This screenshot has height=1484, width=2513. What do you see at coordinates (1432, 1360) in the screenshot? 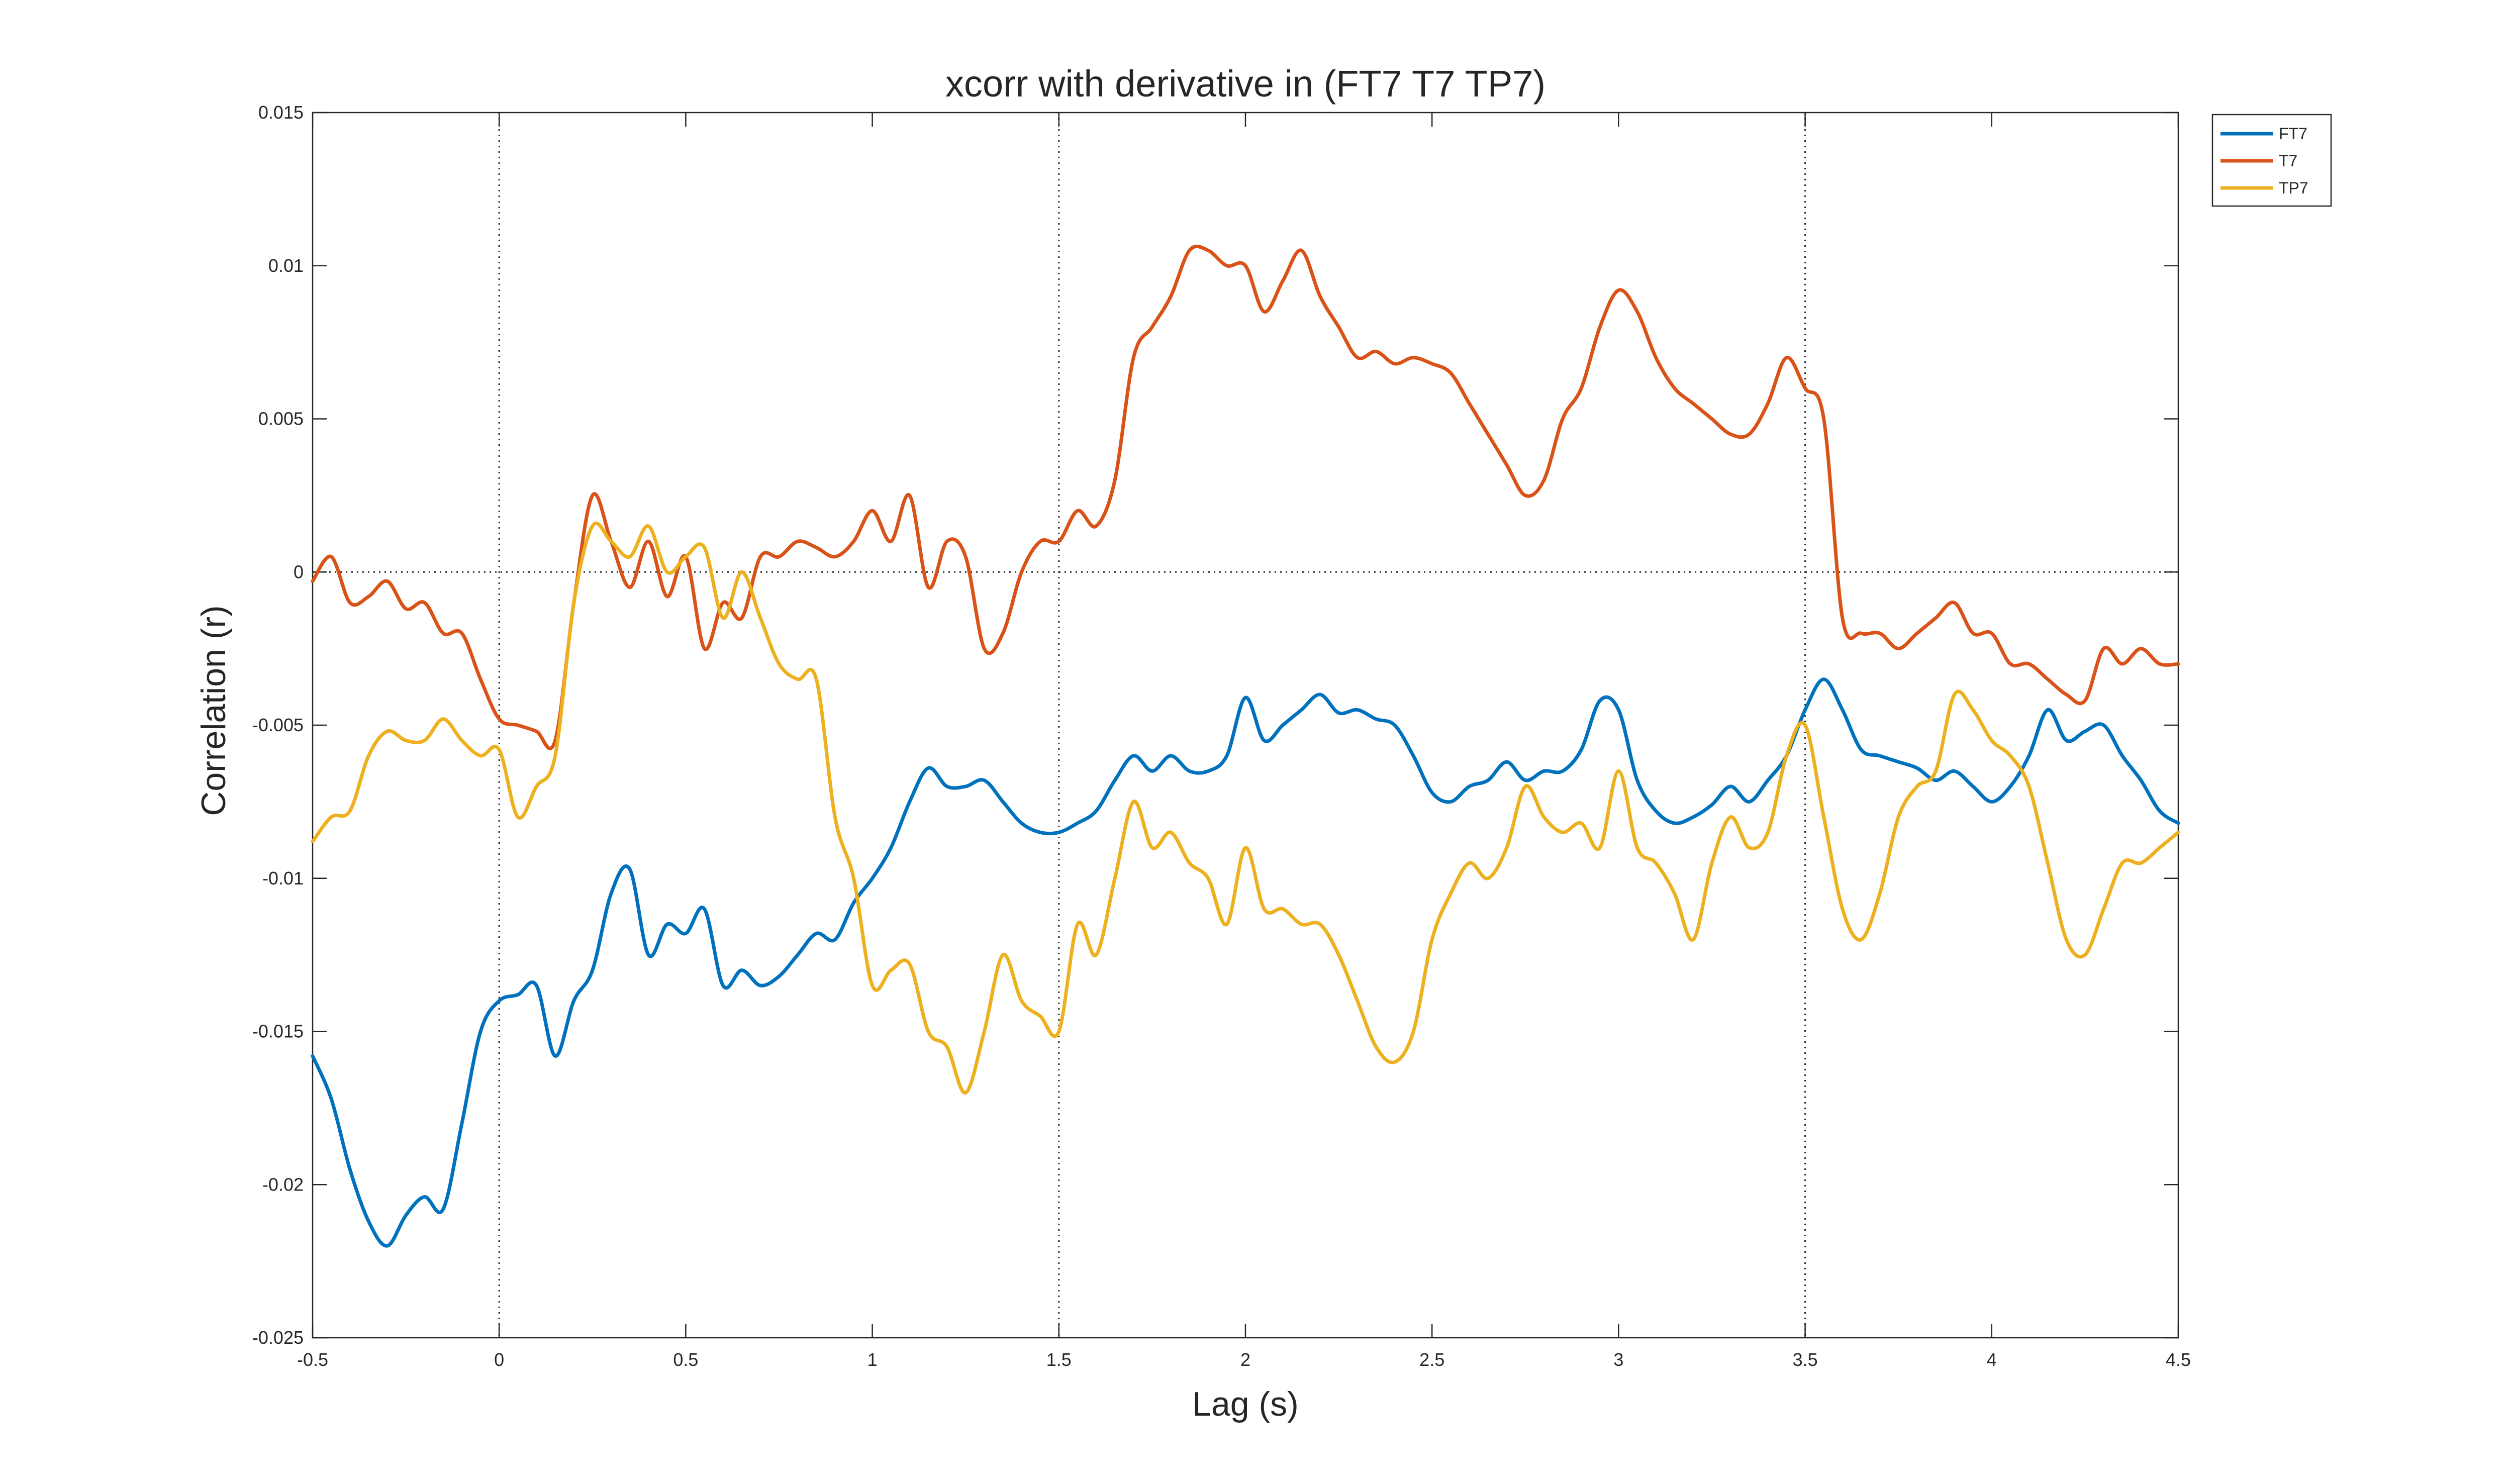
I see `x-tick-label: 2.5` at bounding box center [1432, 1360].